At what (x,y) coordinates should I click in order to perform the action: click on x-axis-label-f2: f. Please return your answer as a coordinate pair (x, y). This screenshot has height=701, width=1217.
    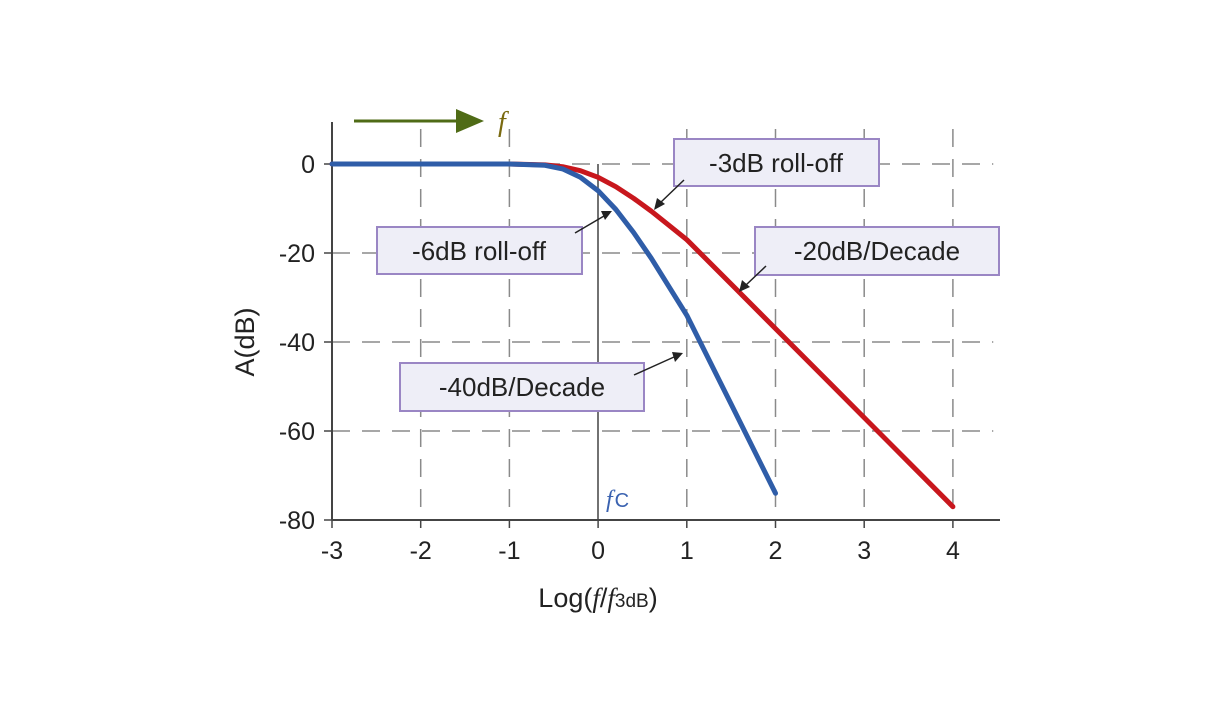
    Looking at the image, I should click on (612, 598).